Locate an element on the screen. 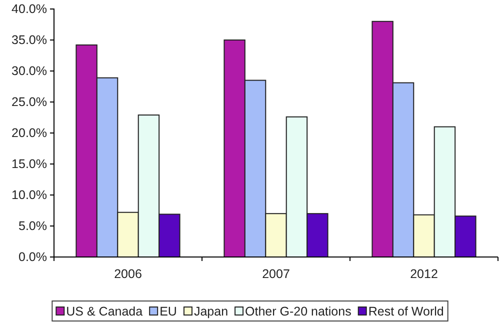 The width and height of the screenshot is (500, 329). x-tick-label: 2006 is located at coordinates (128, 273).